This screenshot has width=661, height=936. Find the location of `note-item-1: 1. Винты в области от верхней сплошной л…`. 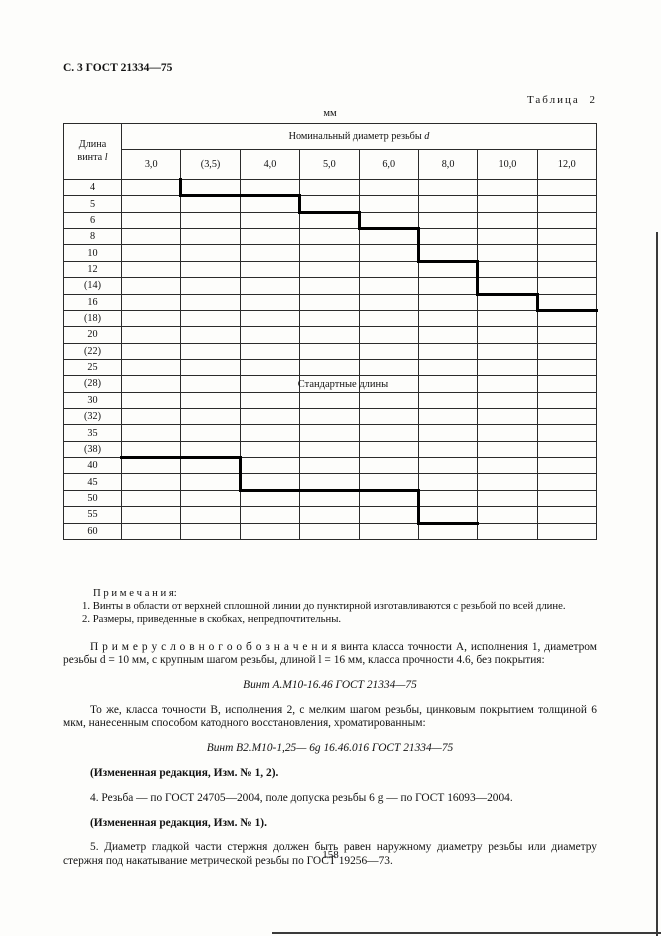

note-item-1: 1. Винты в области от верхней сплошной л… is located at coordinates (324, 606).